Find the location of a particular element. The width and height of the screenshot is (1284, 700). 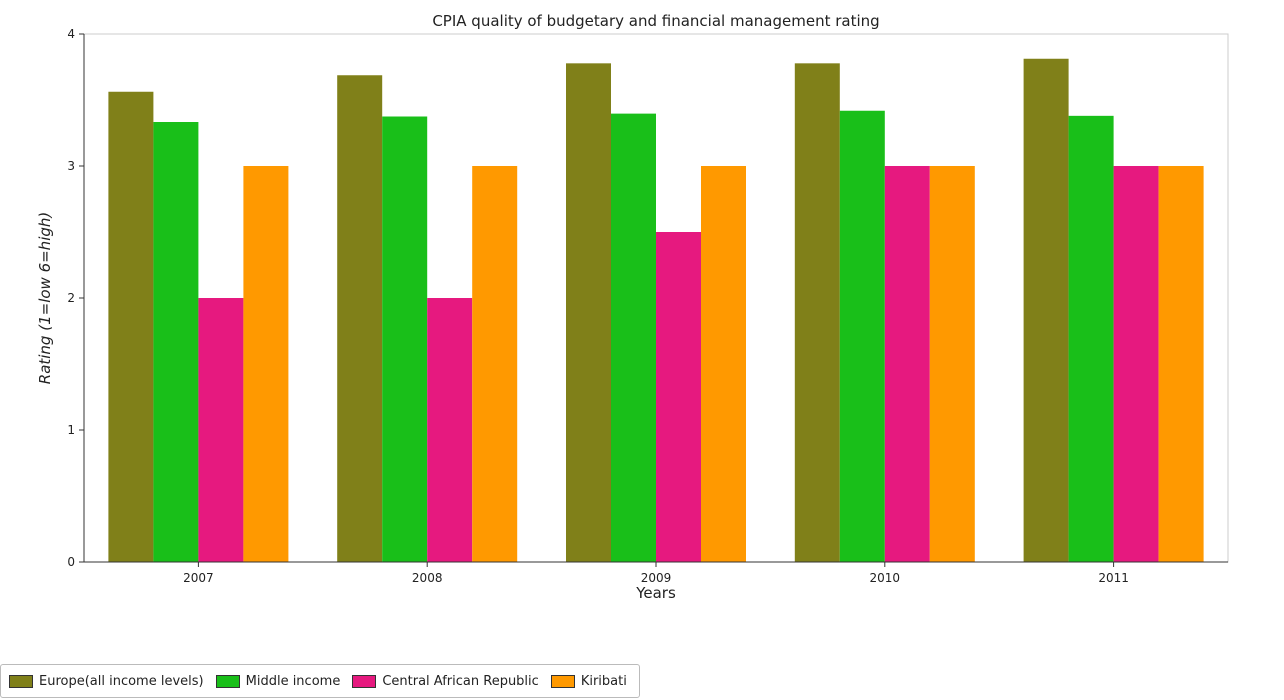

y-tick-label-3: 3 is located at coordinates (71, 166).